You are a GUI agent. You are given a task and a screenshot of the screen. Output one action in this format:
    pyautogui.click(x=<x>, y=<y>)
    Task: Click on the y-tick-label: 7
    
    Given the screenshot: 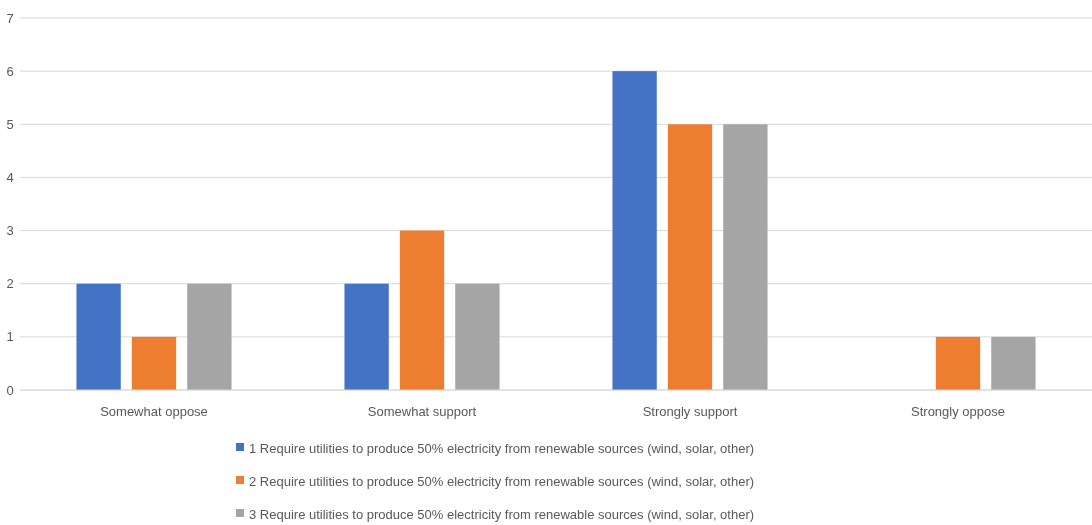 What is the action you would take?
    pyautogui.click(x=10, y=18)
    